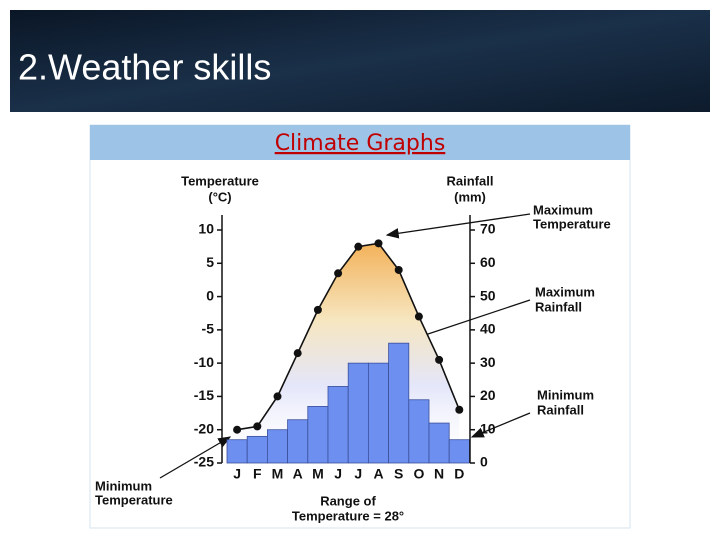  What do you see at coordinates (398, 474) in the screenshot?
I see `x-tick-label: S` at bounding box center [398, 474].